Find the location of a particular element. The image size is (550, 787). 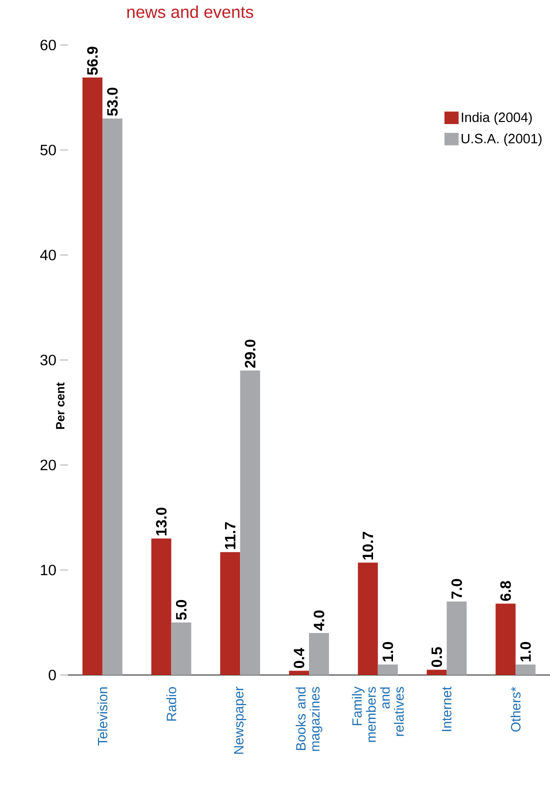

data-label: 56.9 is located at coordinates (92, 60).